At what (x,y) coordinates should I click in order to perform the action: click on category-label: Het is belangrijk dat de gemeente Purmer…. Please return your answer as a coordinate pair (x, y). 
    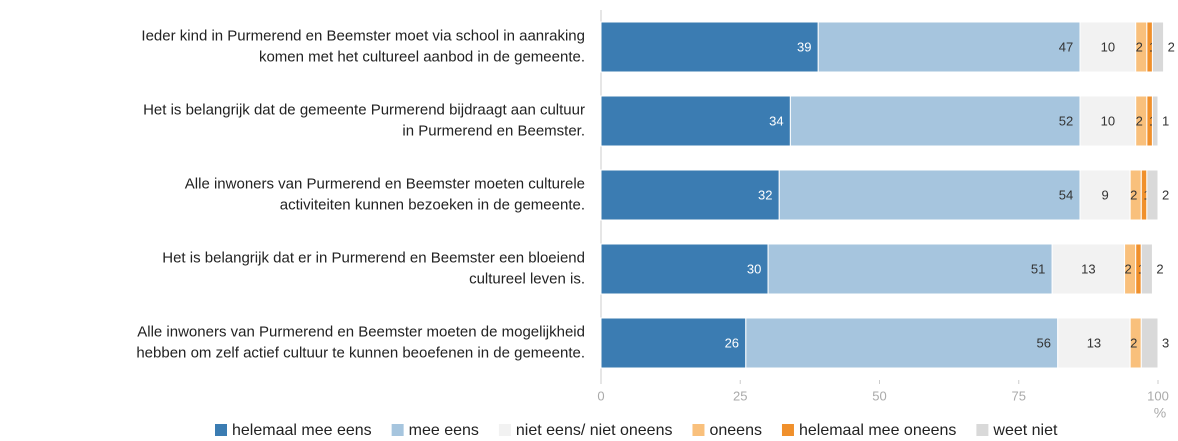
    Looking at the image, I should click on (364, 109).